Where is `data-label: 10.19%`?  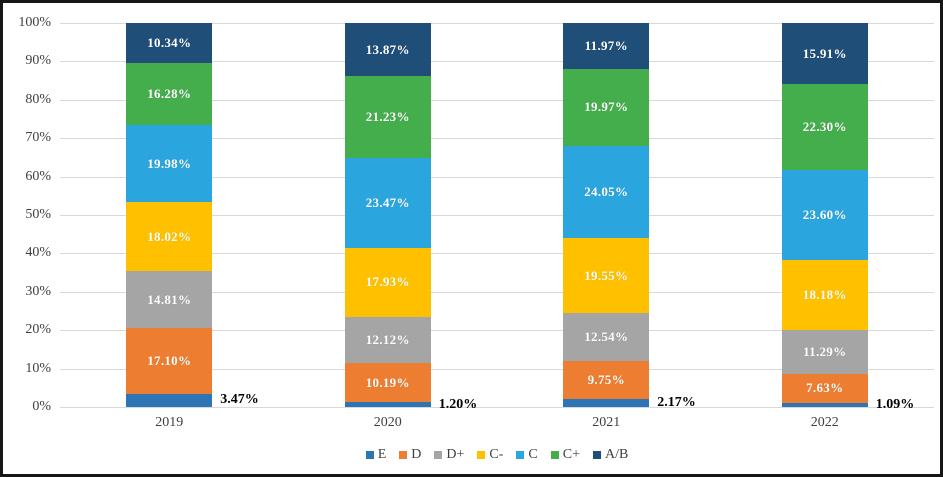 data-label: 10.19% is located at coordinates (387, 382).